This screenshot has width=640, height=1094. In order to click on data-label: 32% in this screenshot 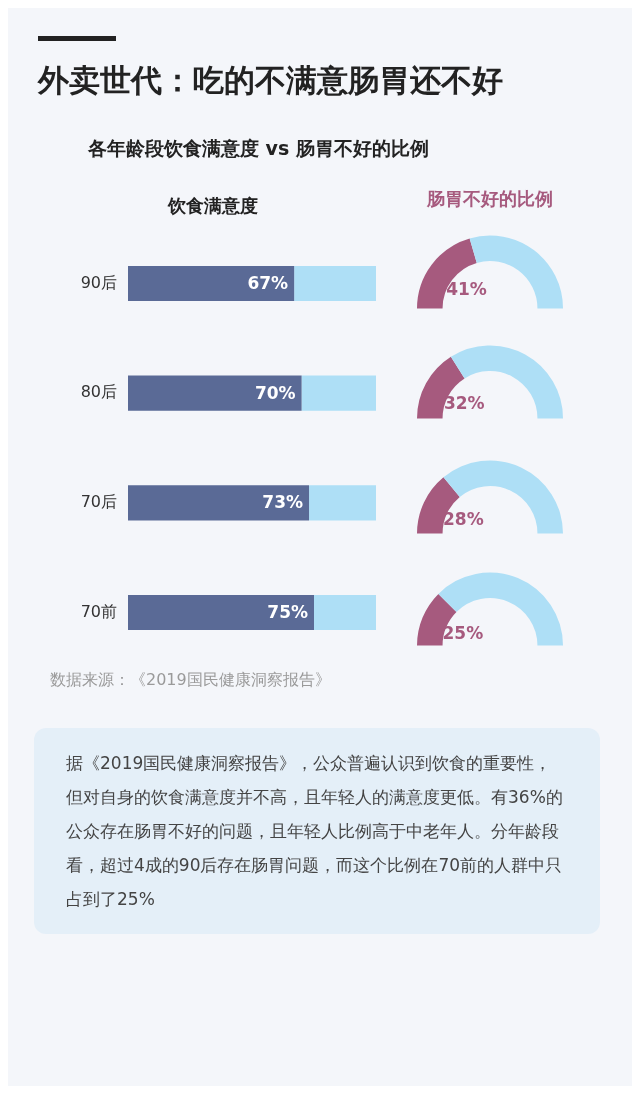, I will do `click(464, 402)`.